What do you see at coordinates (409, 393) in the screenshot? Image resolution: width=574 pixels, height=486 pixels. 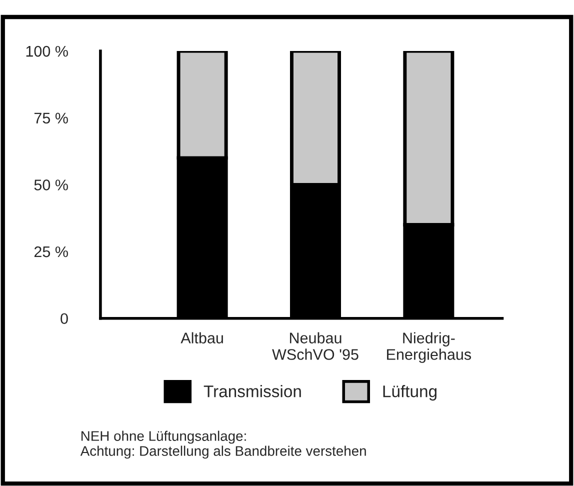 I see `legend-label: Lüftung` at bounding box center [409, 393].